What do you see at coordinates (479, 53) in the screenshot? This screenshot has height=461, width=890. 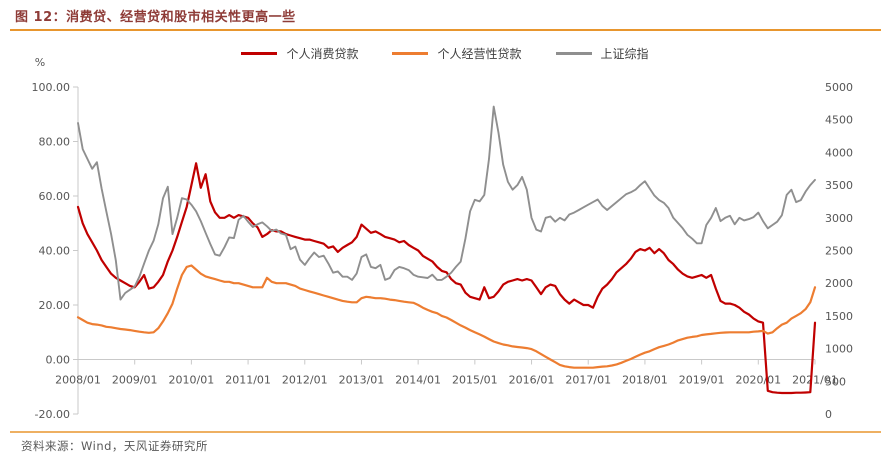 I see `legend-label: 个人经营性贷款` at bounding box center [479, 53].